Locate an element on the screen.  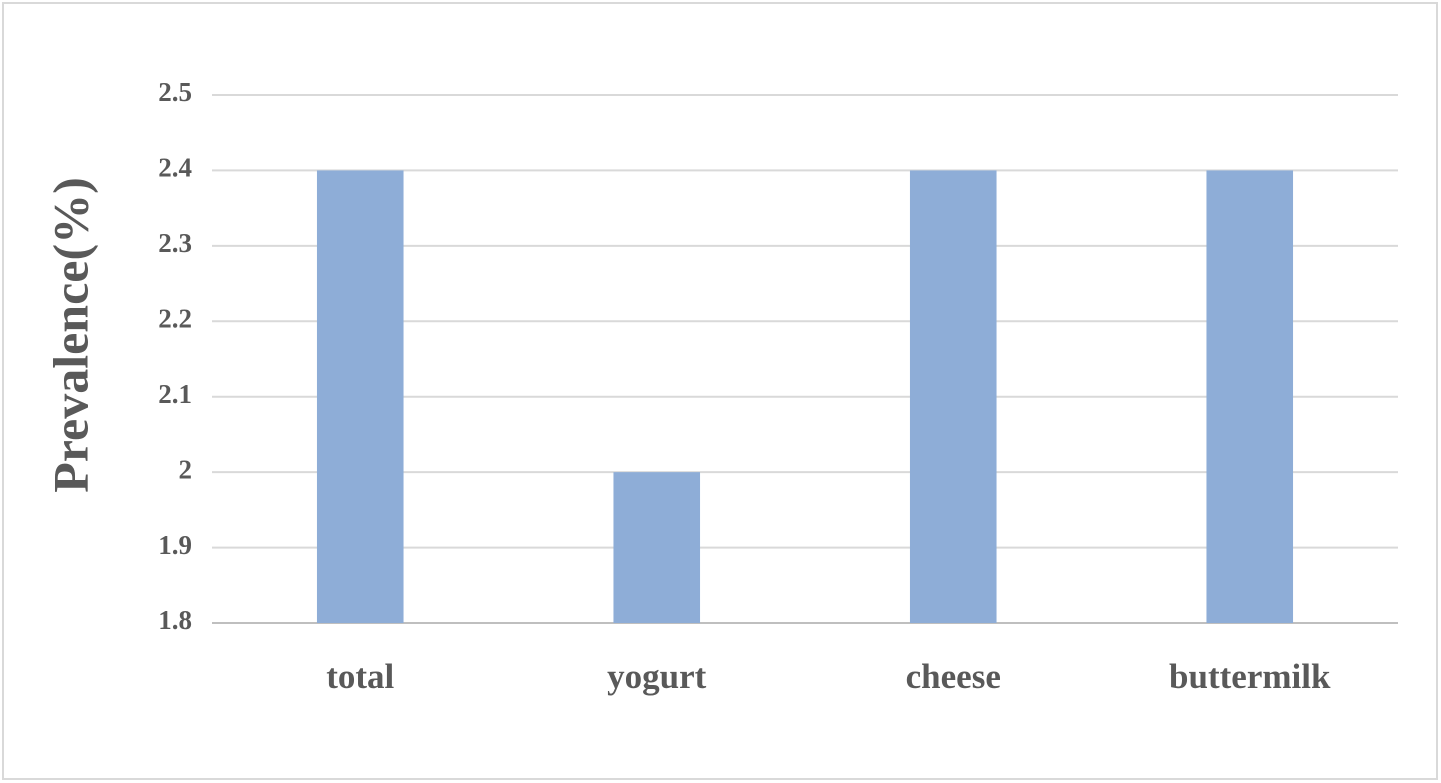
y-tick-label: 2.2 is located at coordinates (175, 318).